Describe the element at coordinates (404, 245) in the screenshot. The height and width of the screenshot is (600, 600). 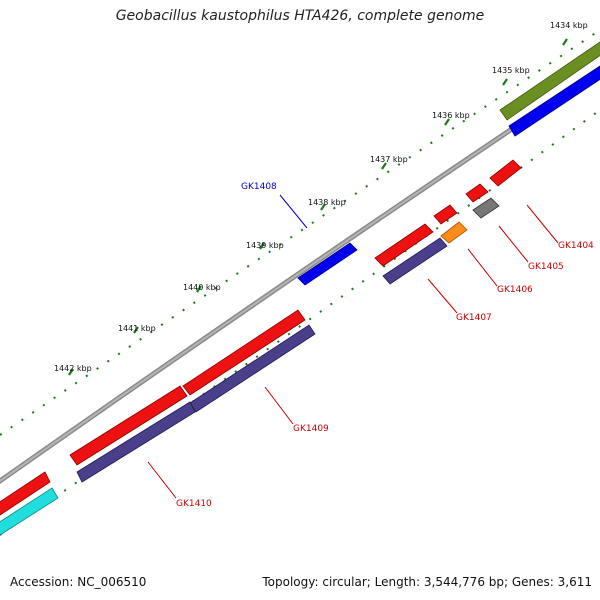
I see `gene-block-red-mid` at that location.